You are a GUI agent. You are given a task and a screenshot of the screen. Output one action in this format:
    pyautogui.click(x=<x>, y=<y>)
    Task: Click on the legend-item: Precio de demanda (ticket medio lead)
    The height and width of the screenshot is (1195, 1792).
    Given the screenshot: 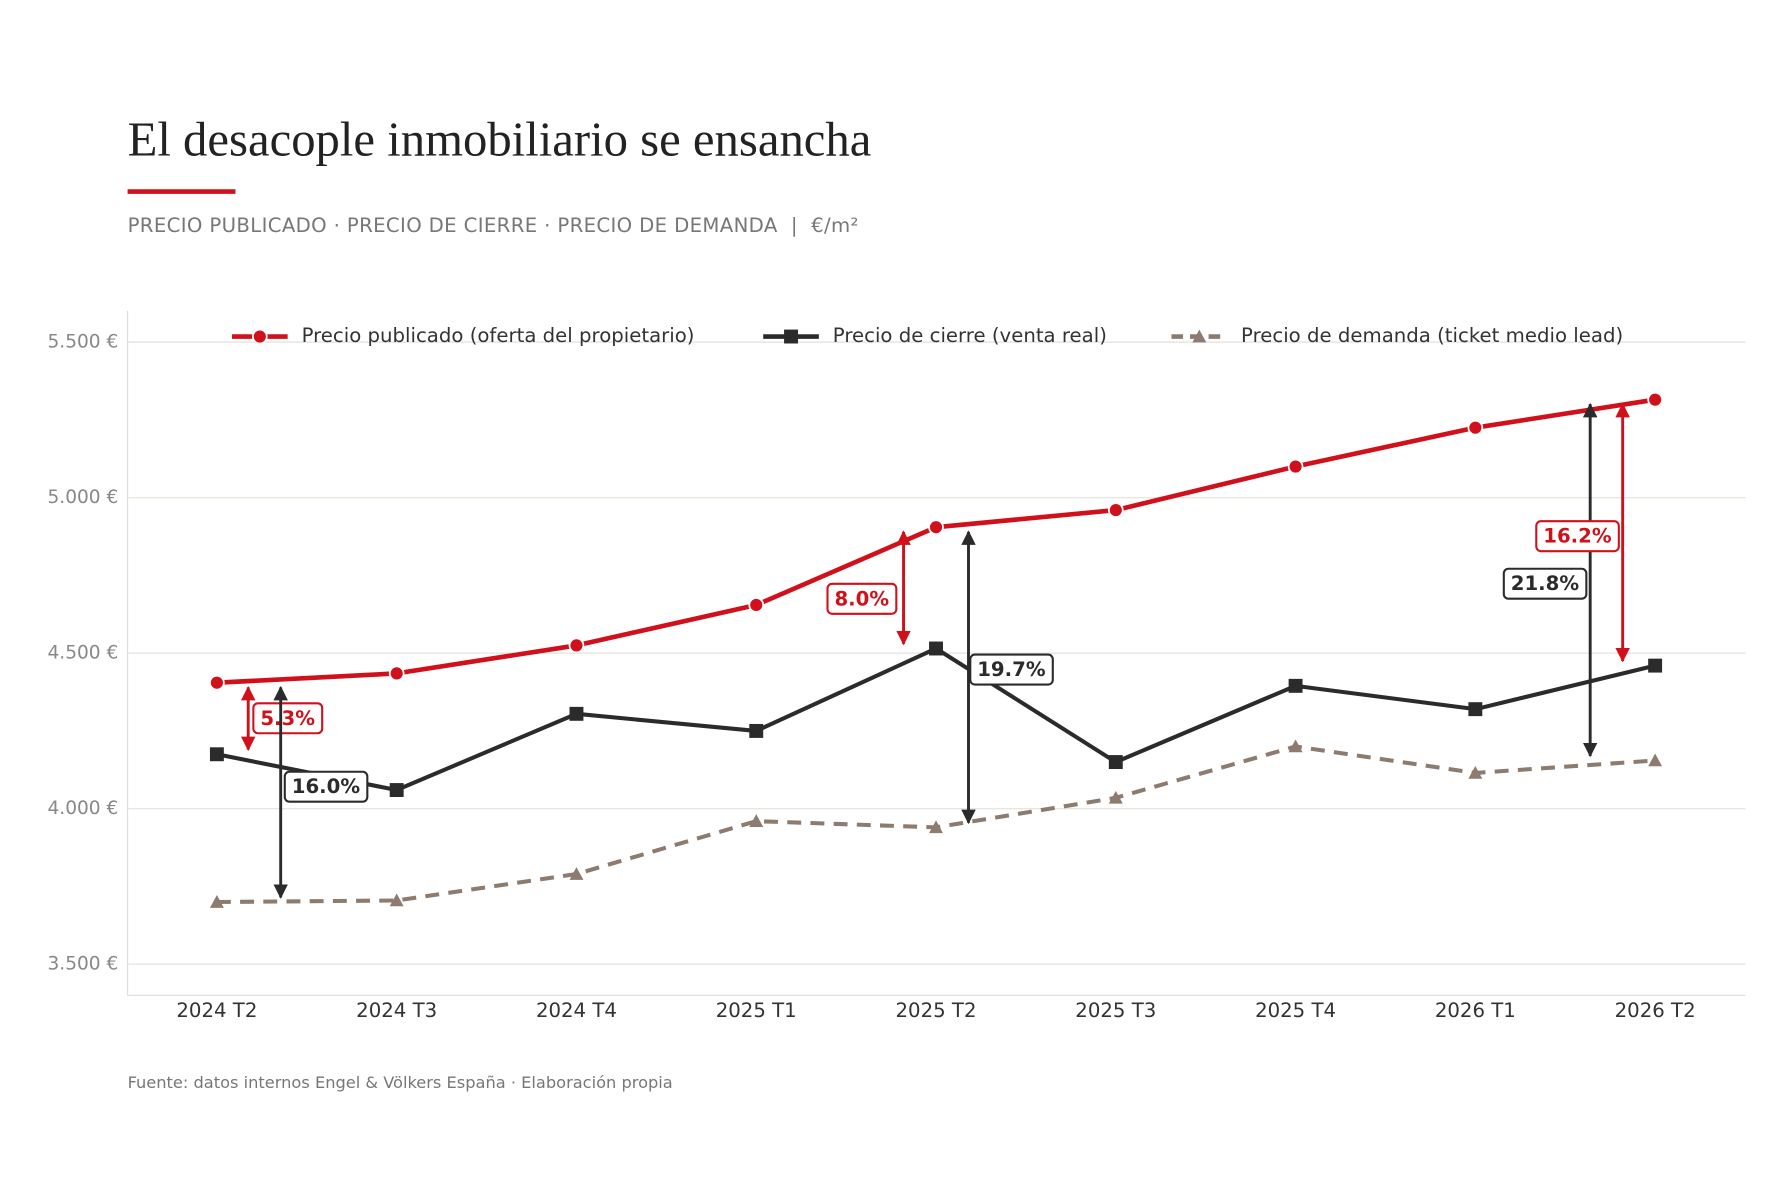 What is the action you would take?
    pyautogui.click(x=1397, y=335)
    